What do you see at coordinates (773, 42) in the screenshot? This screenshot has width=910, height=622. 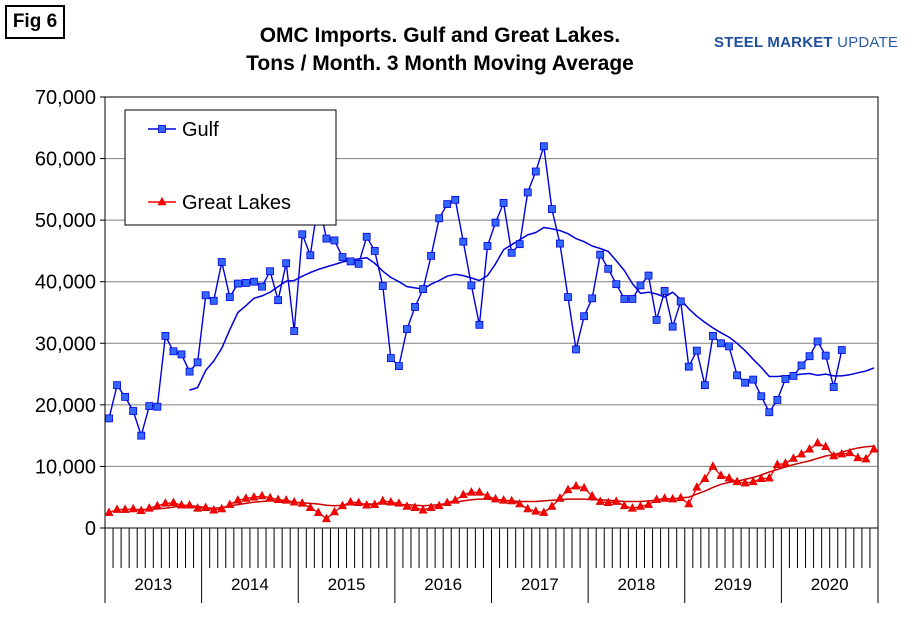 I see `logo-text-bold: STEEL MARKET` at bounding box center [773, 42].